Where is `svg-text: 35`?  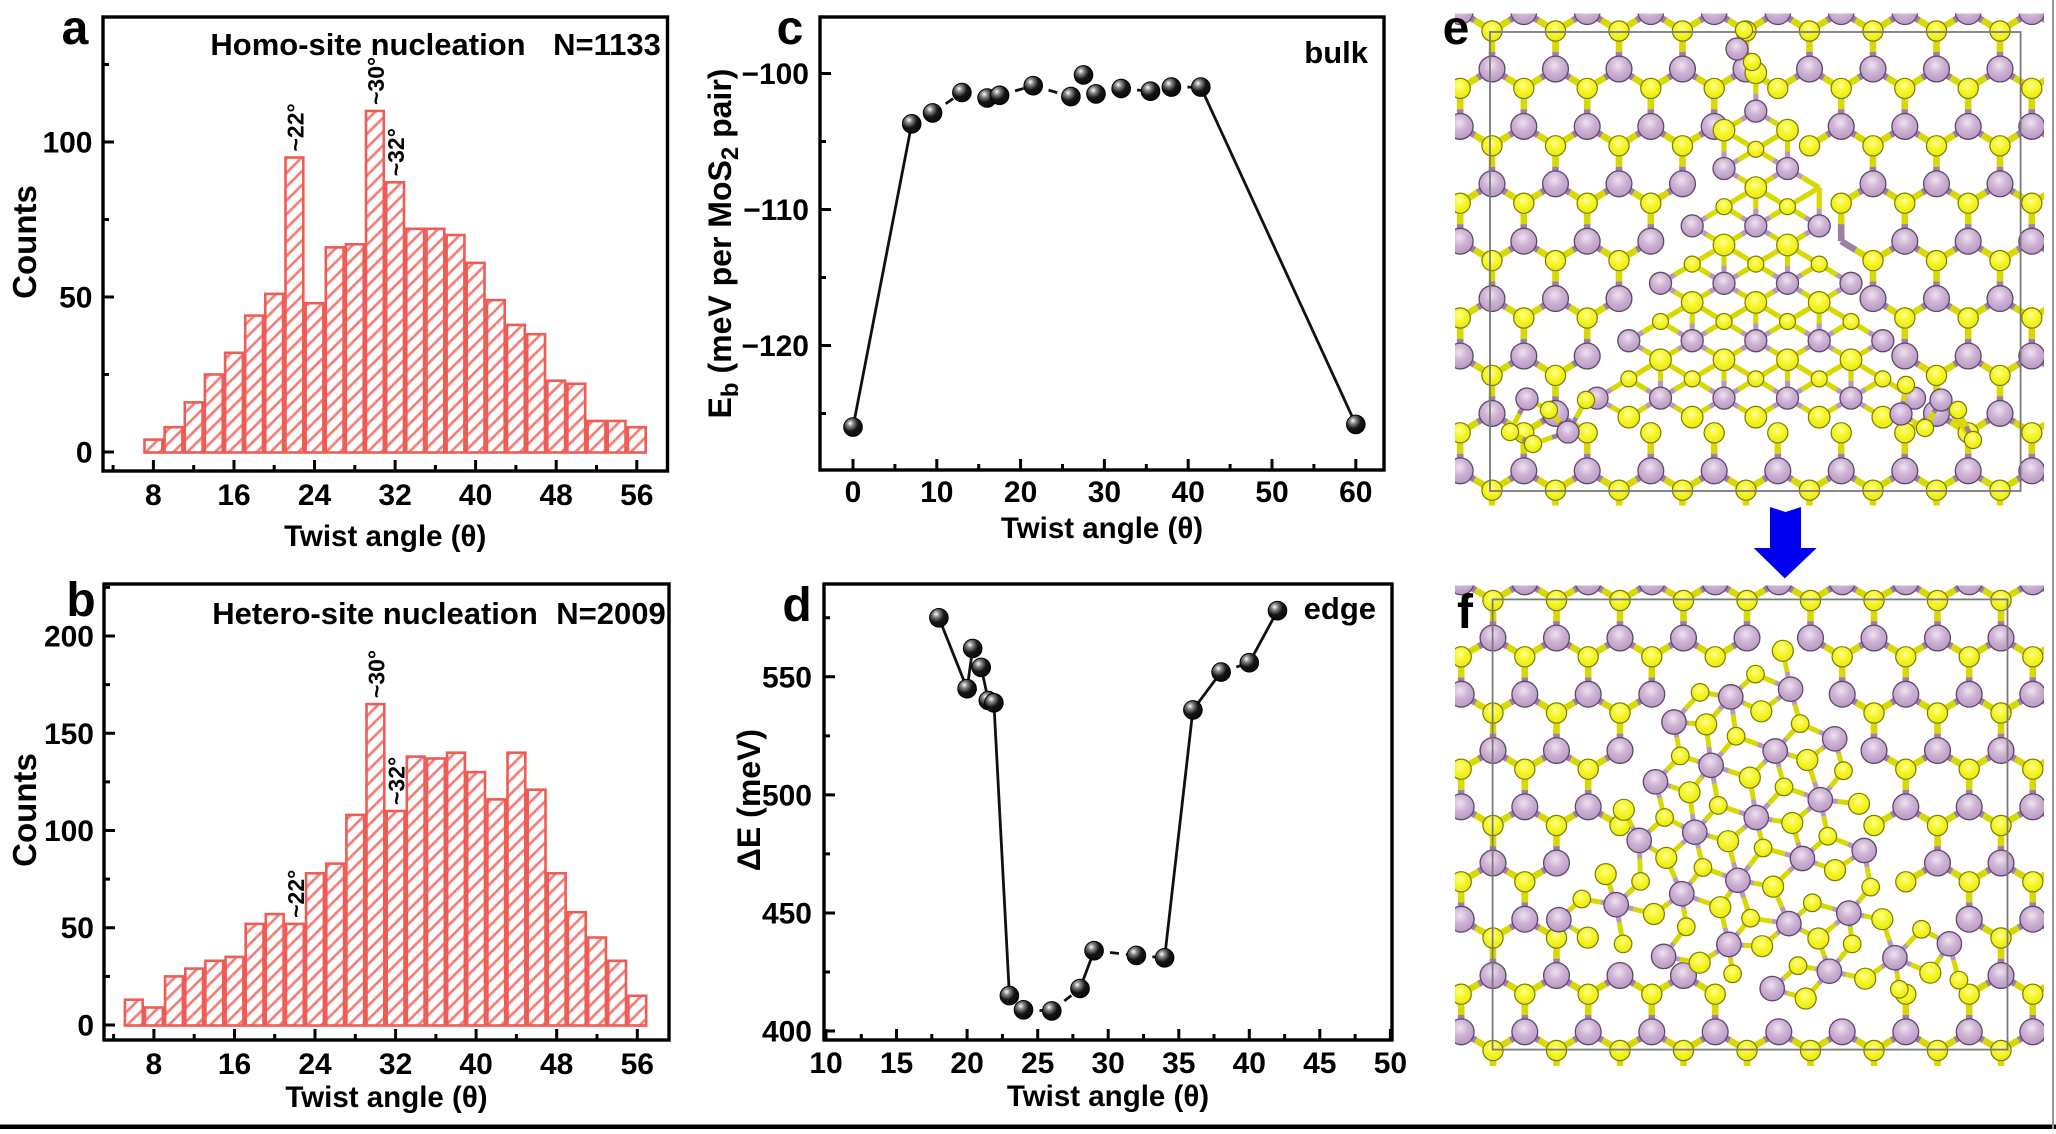
svg-text: 35 is located at coordinates (1178, 1063).